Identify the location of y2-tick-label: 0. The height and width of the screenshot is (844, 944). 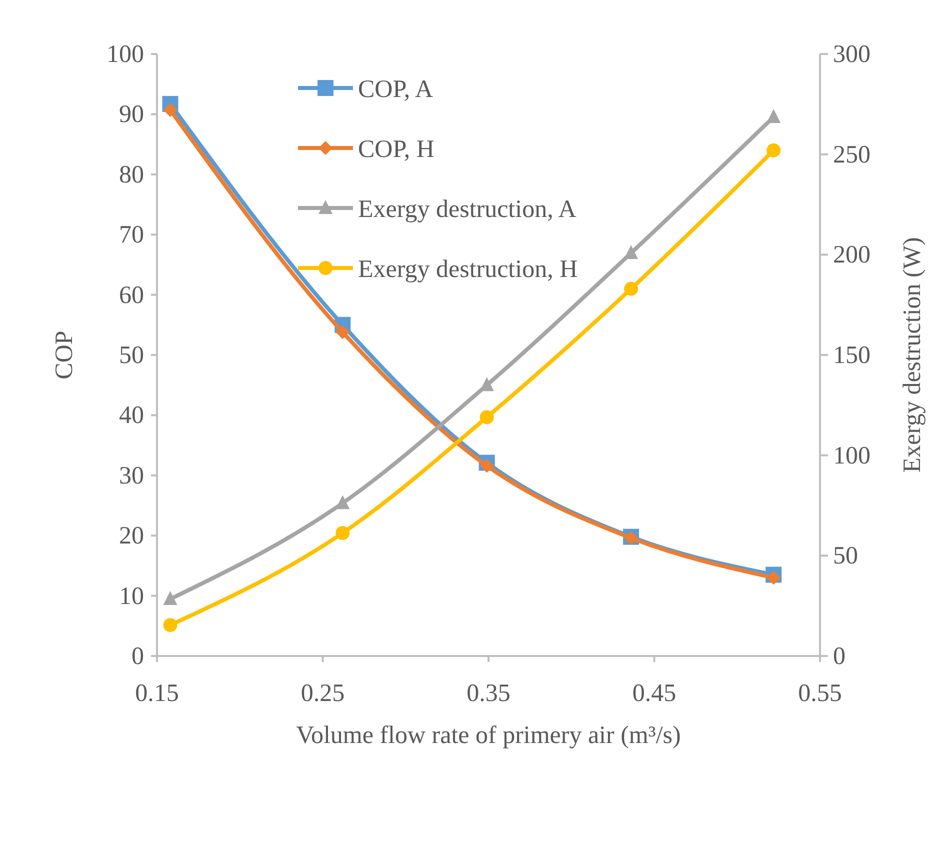
(839, 656).